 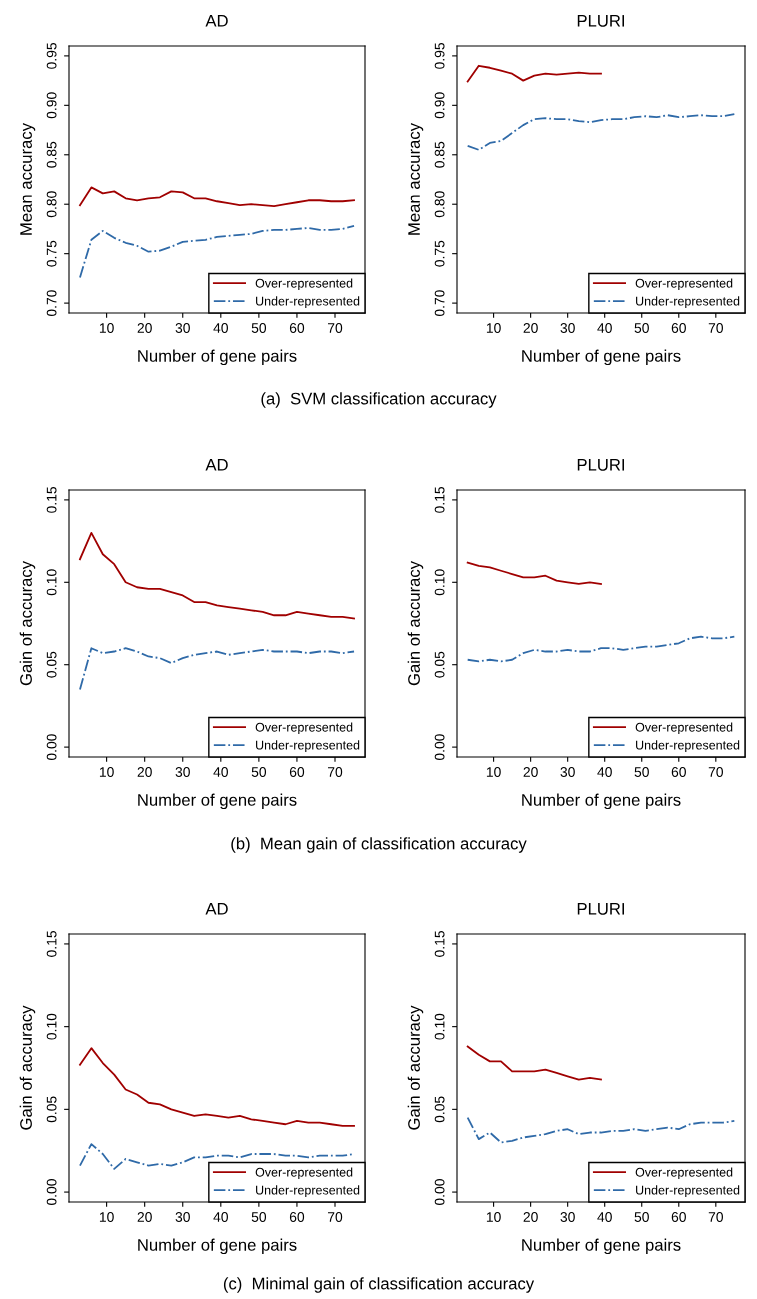 I want to click on text: (c) Minimal gain of classification accuracy, so click(x=379, y=1285).